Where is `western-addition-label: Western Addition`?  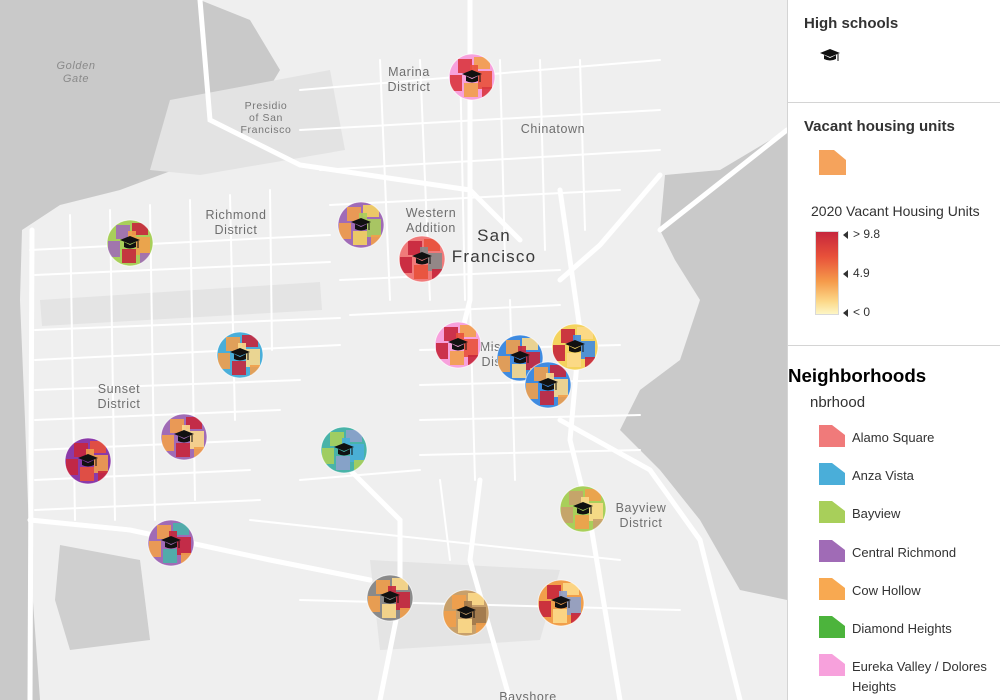 western-addition-label: Western Addition is located at coordinates (431, 220).